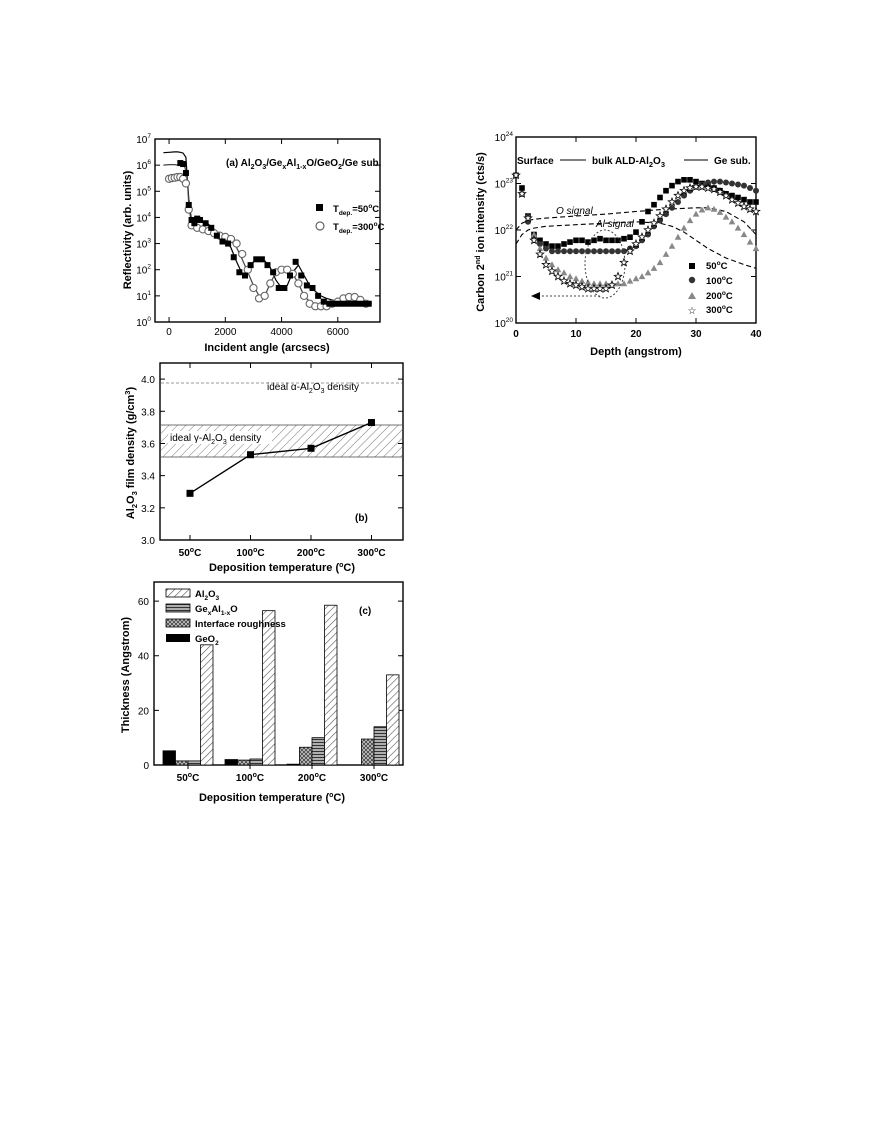 This screenshot has width=876, height=1140. I want to click on gamma-label-bg, so click(220, 437).